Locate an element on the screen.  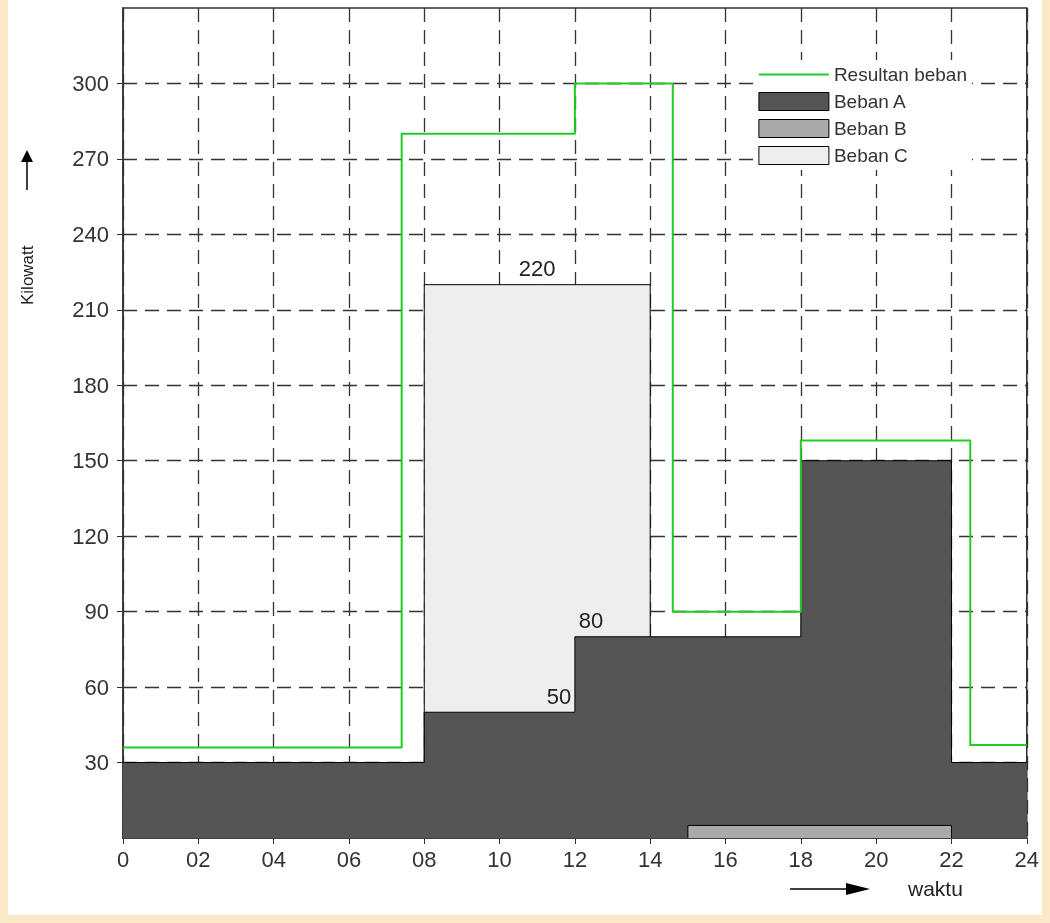
x-tick-label: 12 is located at coordinates (575, 859).